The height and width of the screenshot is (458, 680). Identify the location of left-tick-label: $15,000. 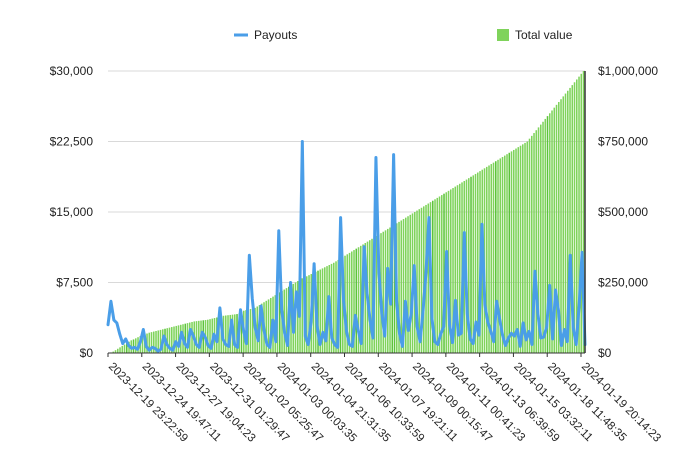
(72, 212).